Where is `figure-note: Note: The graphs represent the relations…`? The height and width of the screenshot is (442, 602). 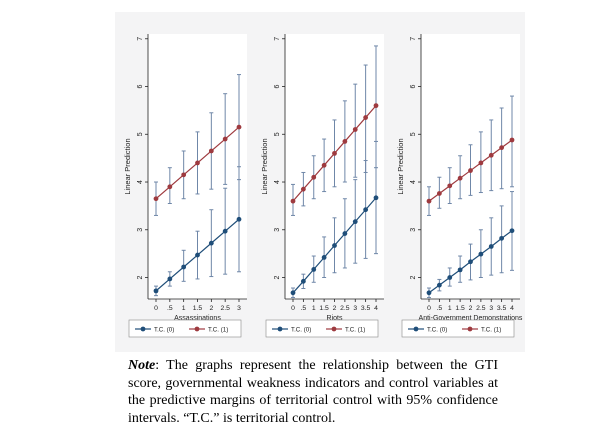
figure-note: Note: The graphs represent the relations… is located at coordinates (313, 392).